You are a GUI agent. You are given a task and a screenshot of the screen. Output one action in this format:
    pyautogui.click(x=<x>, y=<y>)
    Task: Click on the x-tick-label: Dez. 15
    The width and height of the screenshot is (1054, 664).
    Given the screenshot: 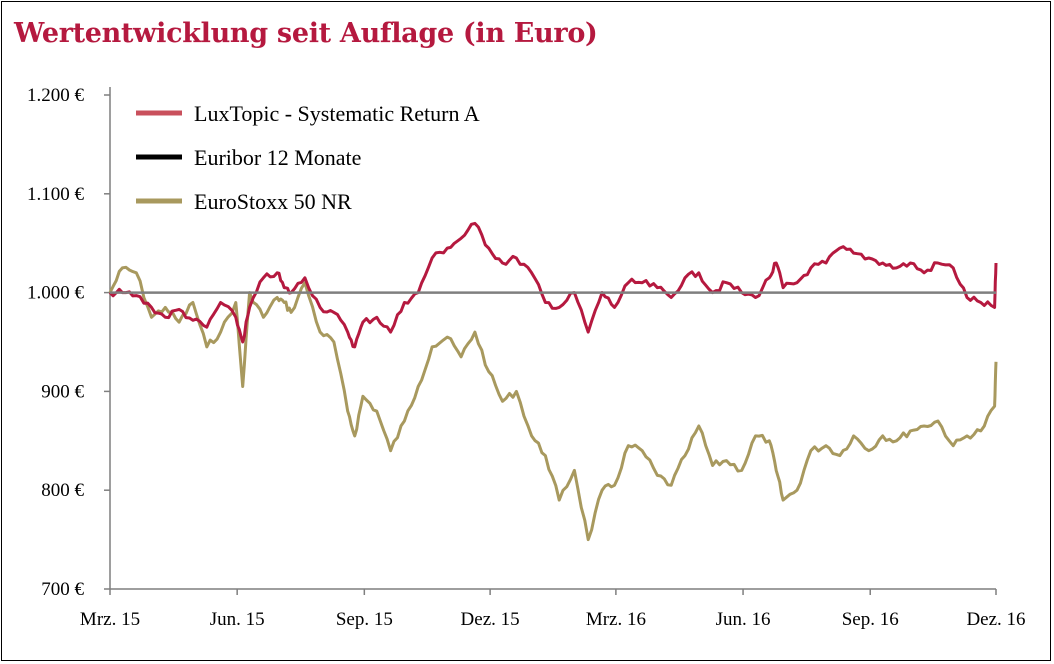 What is the action you would take?
    pyautogui.click(x=490, y=619)
    